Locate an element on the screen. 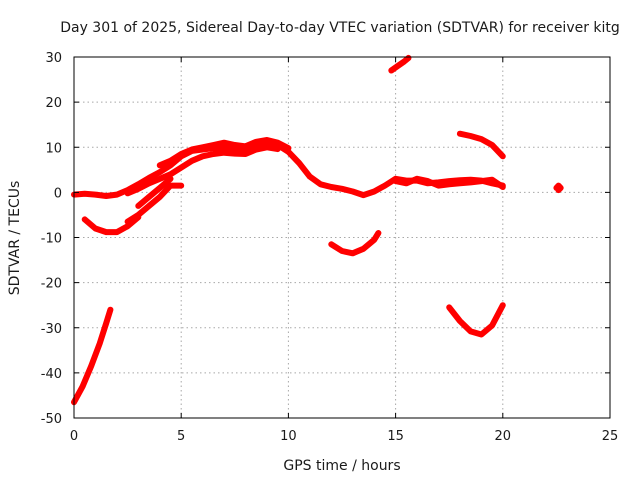 The width and height of the screenshot is (640, 480). y-tick-label: -20 is located at coordinates (51, 284).